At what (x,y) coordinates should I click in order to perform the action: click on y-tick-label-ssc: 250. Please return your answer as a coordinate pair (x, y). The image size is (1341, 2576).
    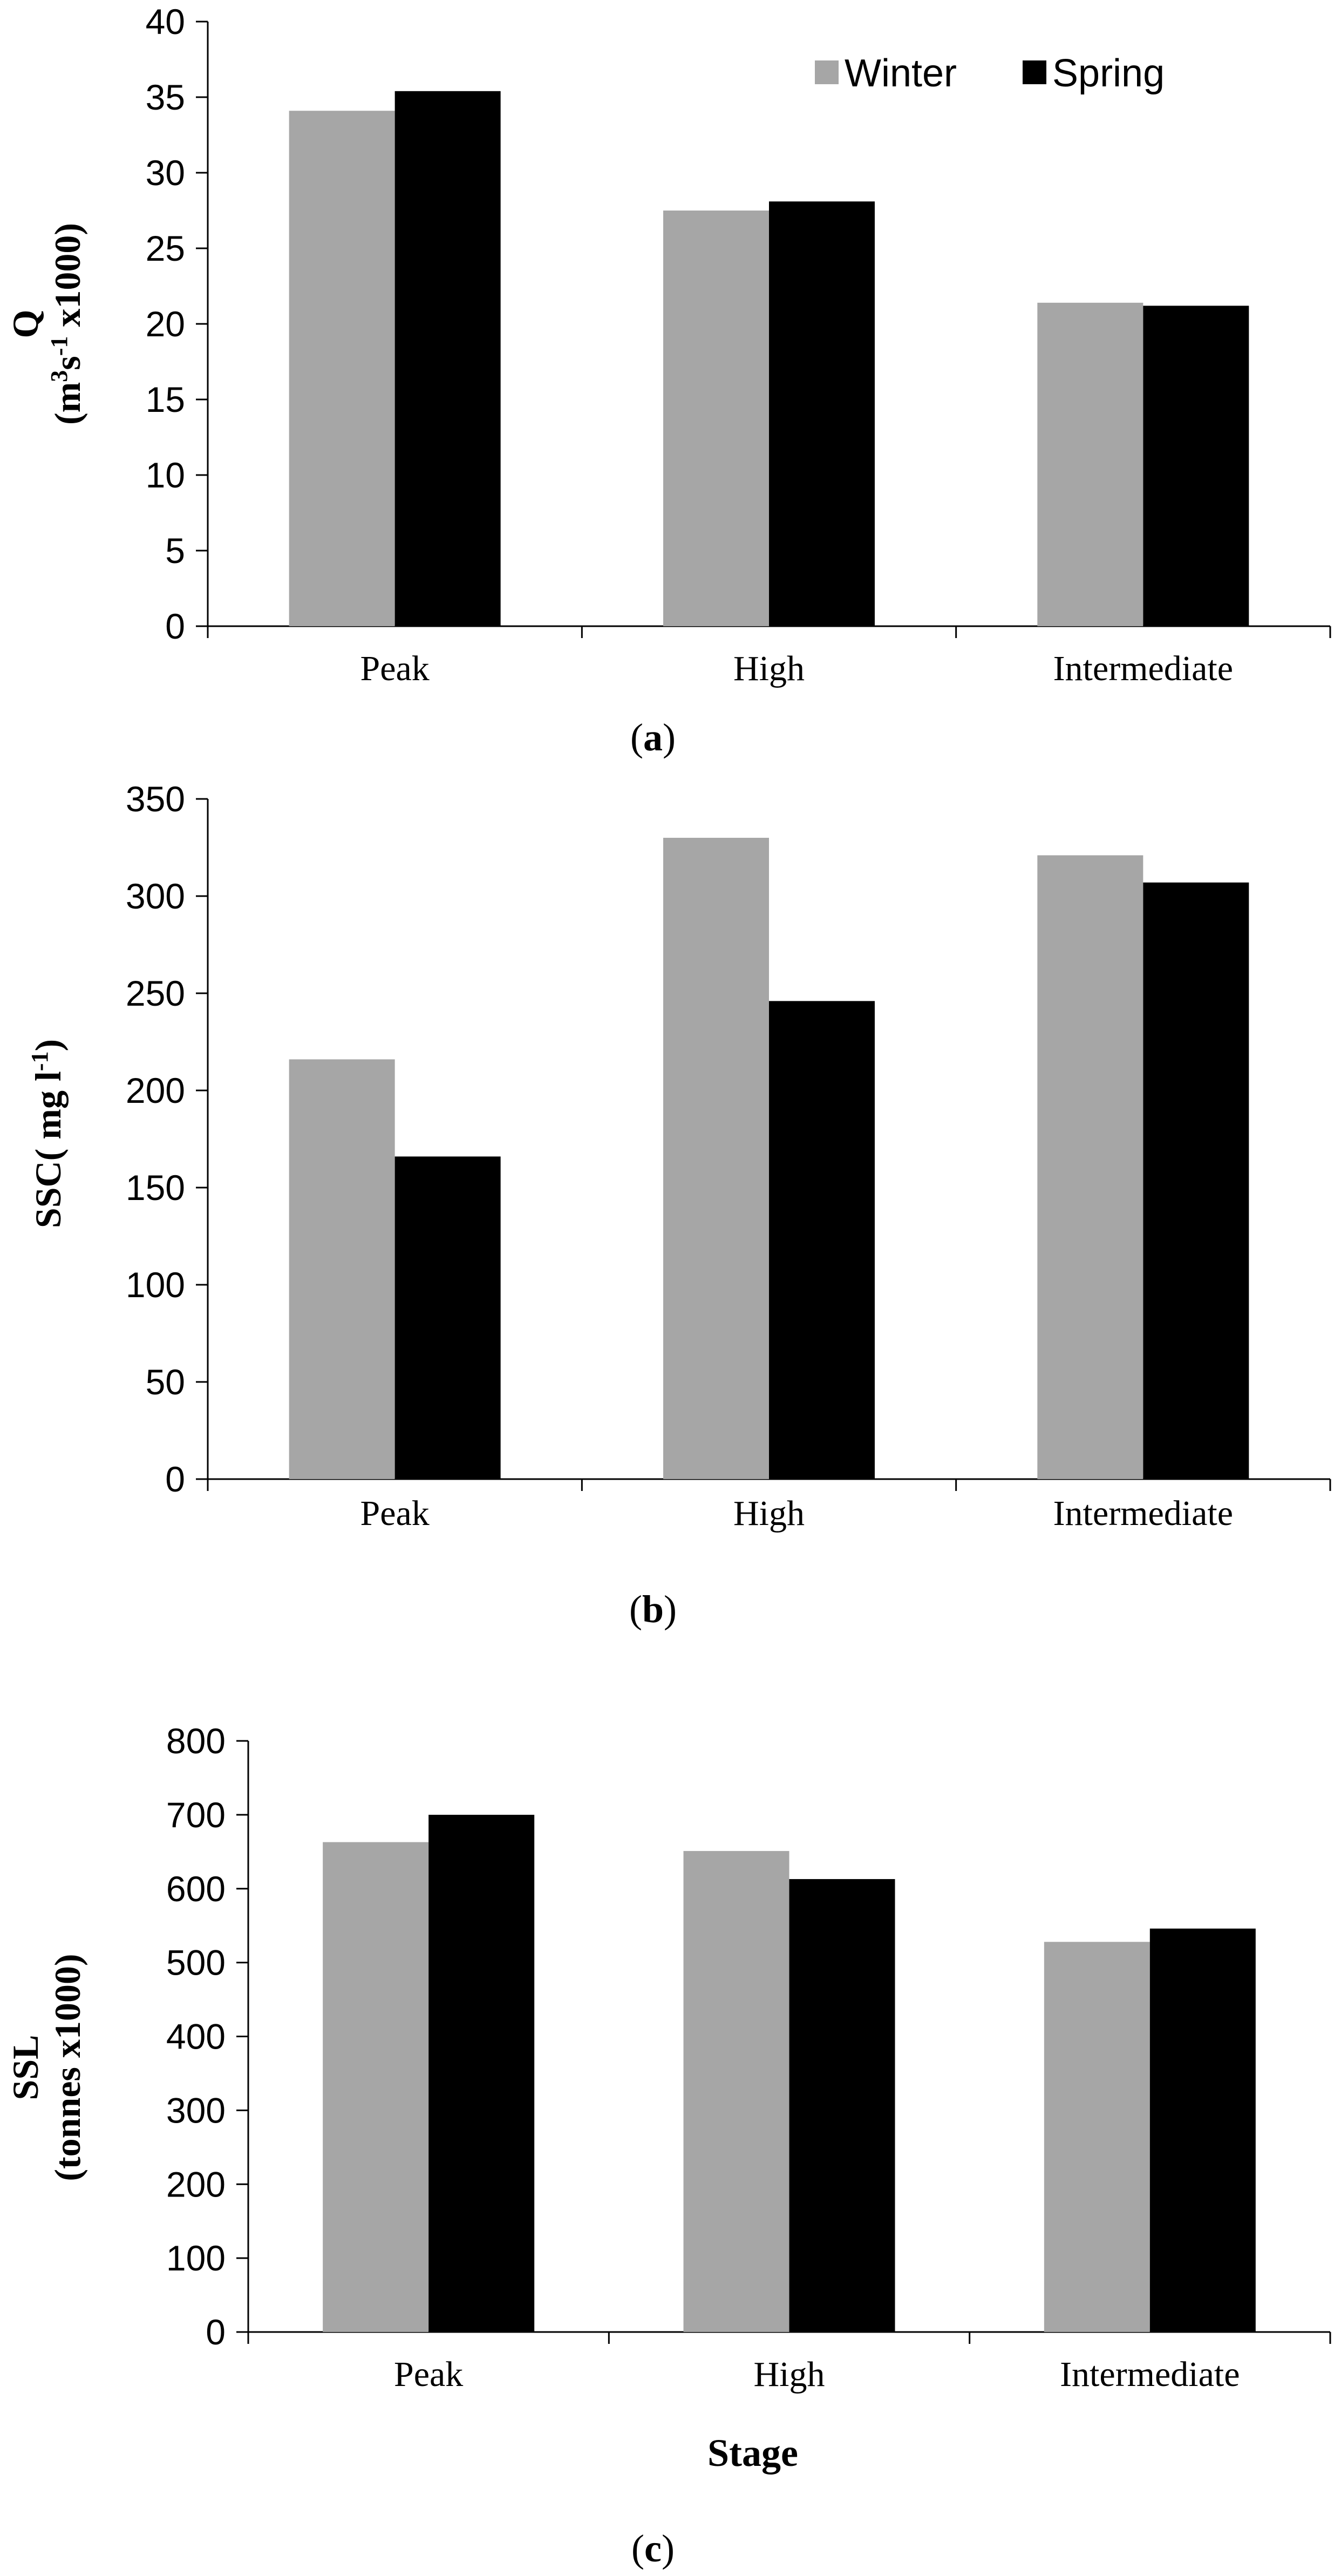
    Looking at the image, I should click on (155, 993).